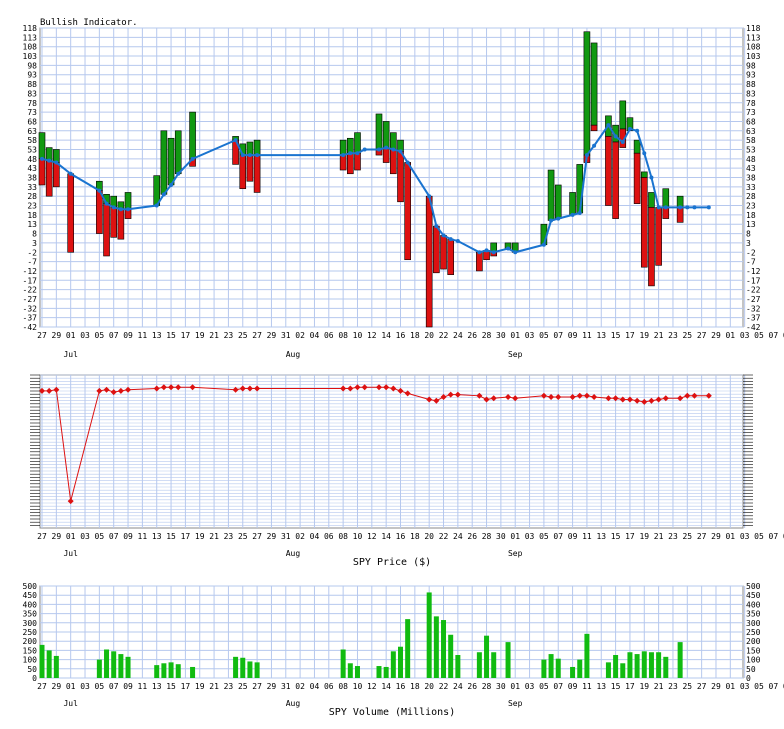 This screenshot has height=729, width=784. Describe the element at coordinates (748, 678) in the screenshot. I see `y-tick-label: 0` at that location.